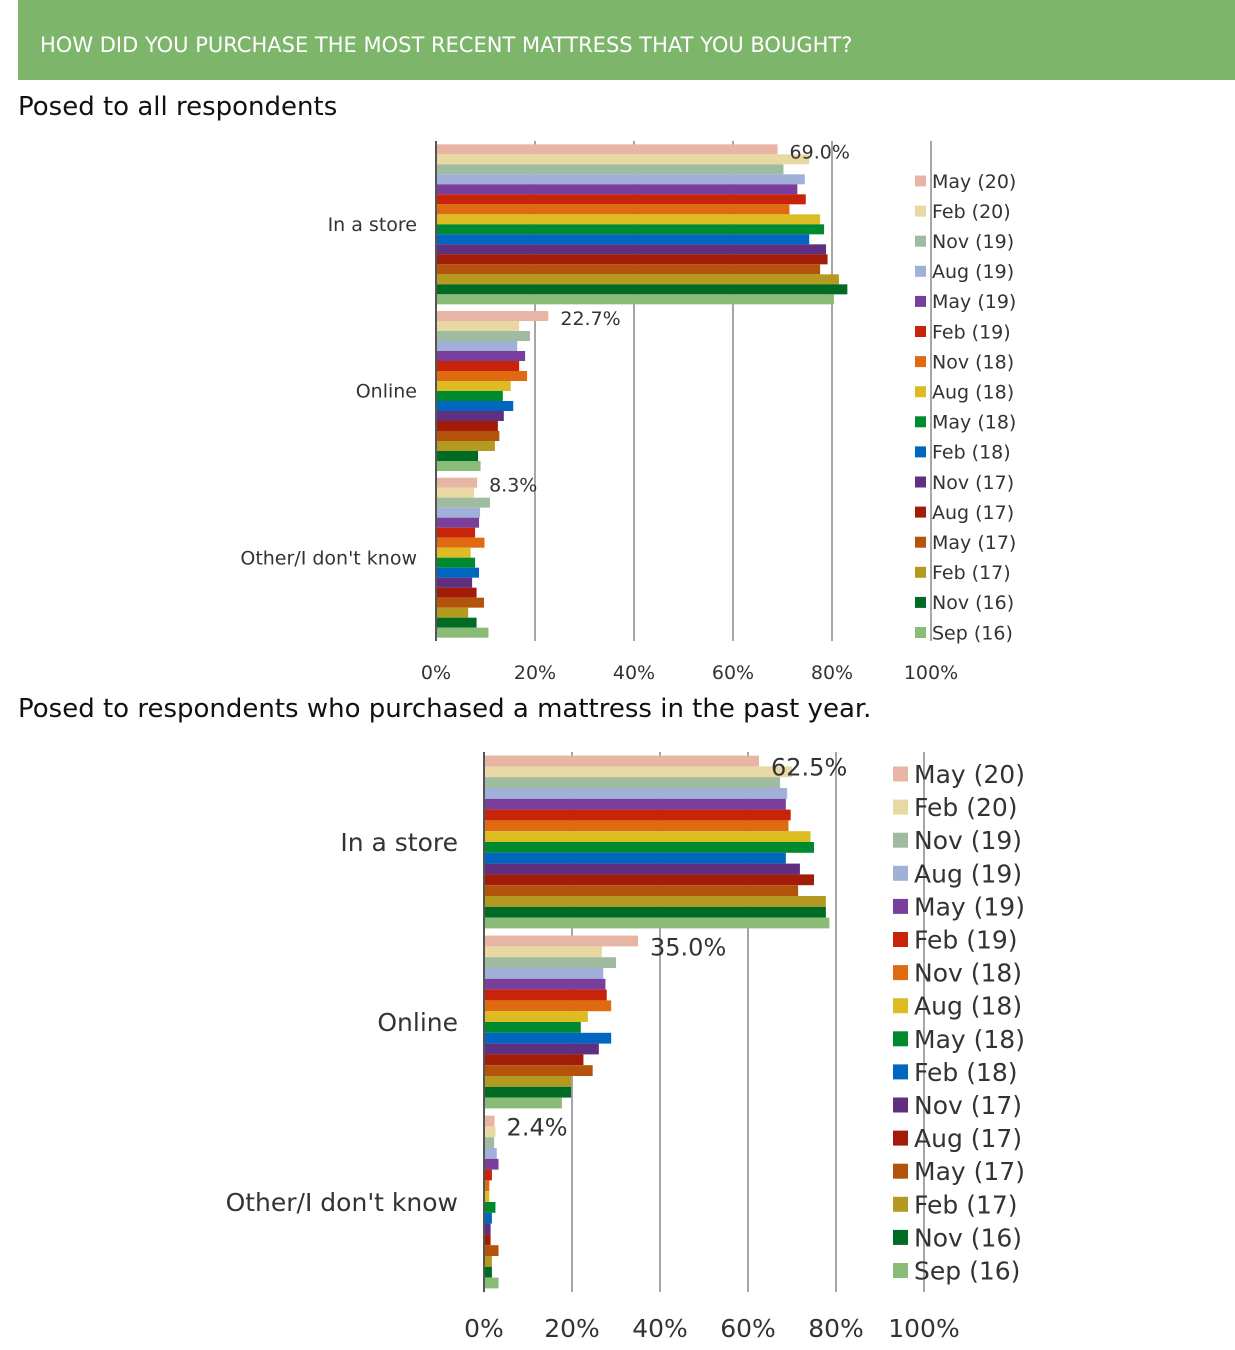  Describe the element at coordinates (590, 319) in the screenshot. I see `data-label: 22.7%` at that location.